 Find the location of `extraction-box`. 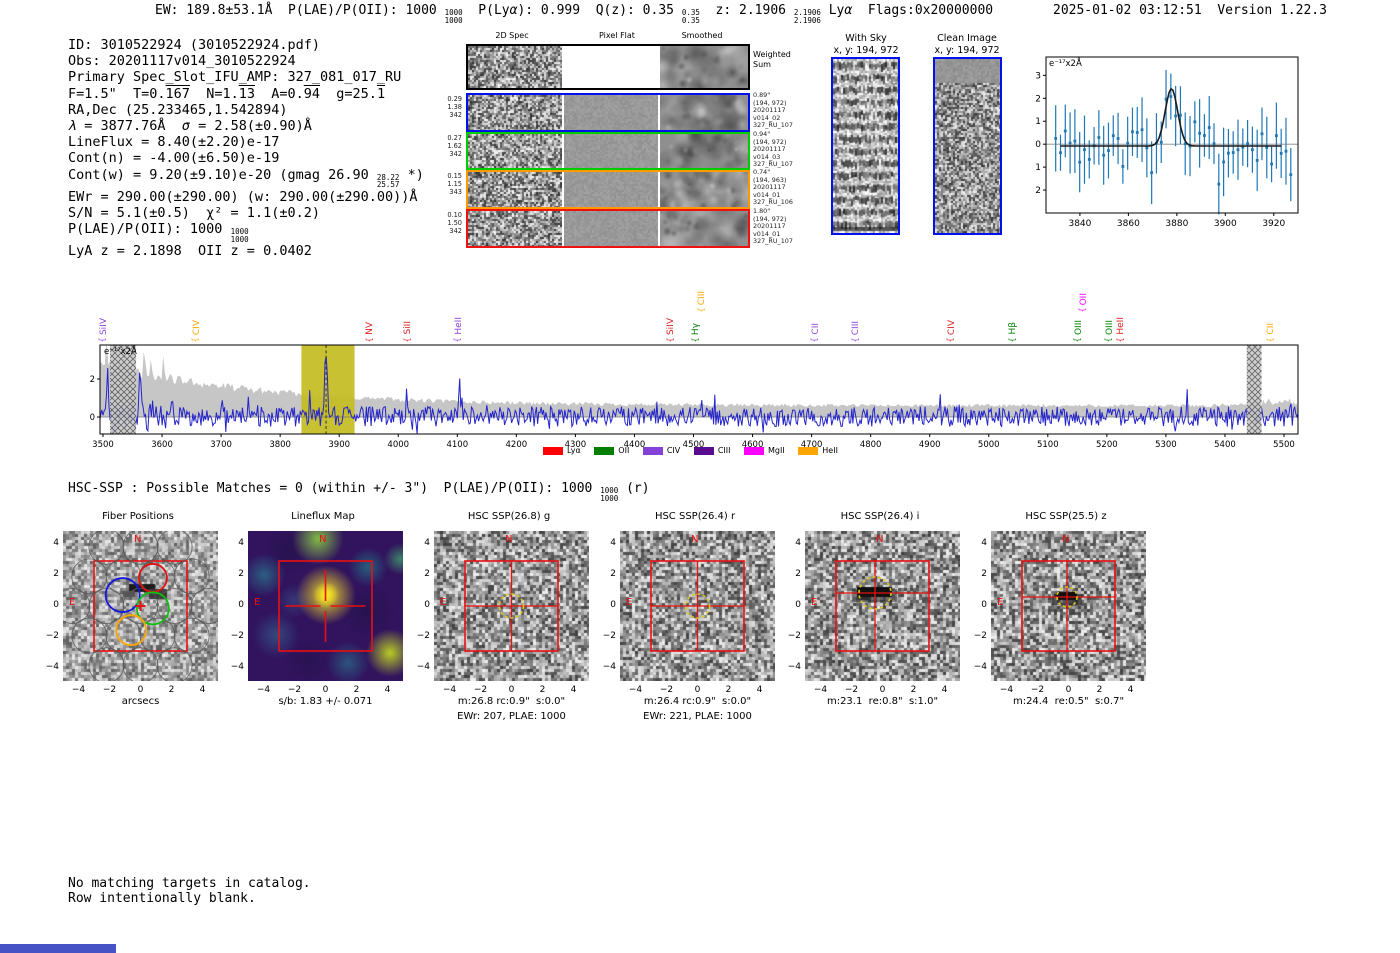

extraction-box is located at coordinates (1068, 606).